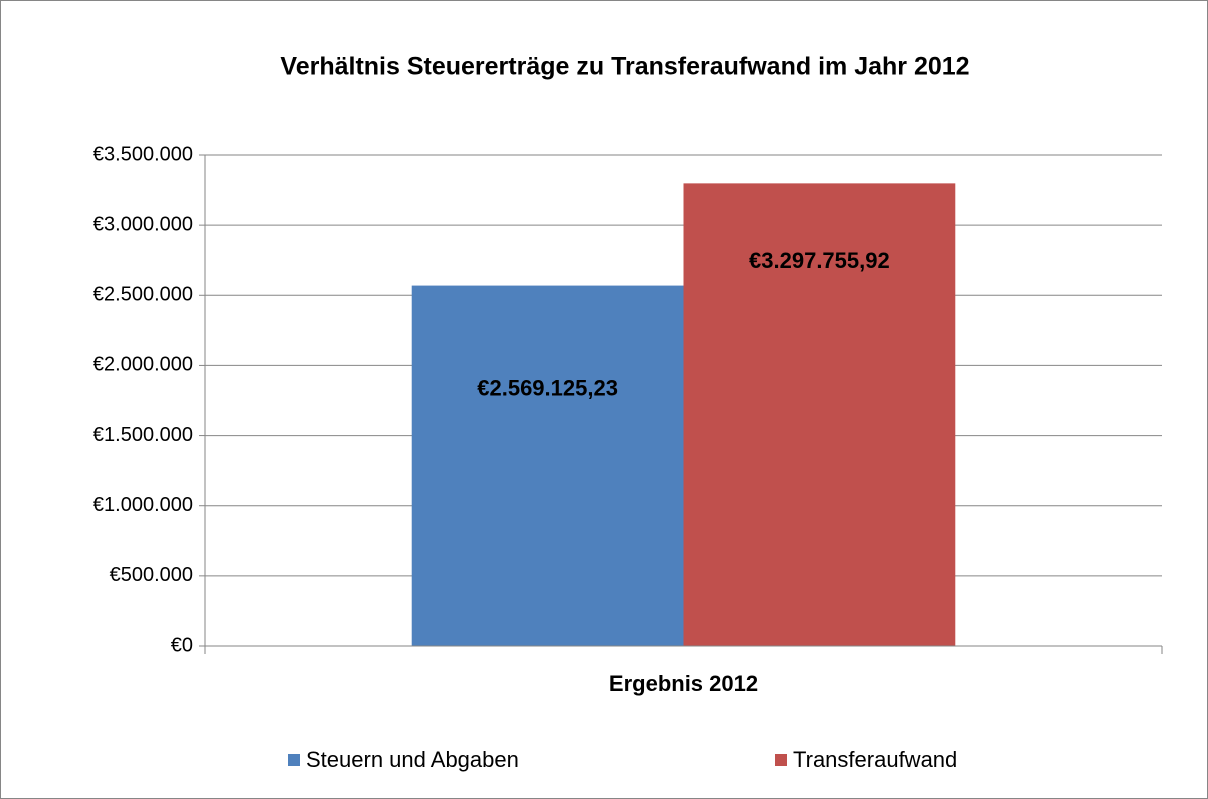 Image resolution: width=1208 pixels, height=799 pixels. What do you see at coordinates (143, 224) in the screenshot?
I see `y-tick-label: €3.000.000` at bounding box center [143, 224].